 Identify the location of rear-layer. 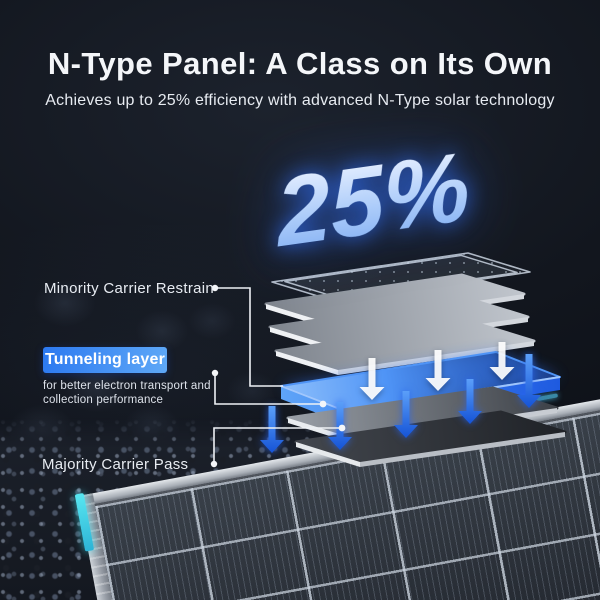
(430, 438).